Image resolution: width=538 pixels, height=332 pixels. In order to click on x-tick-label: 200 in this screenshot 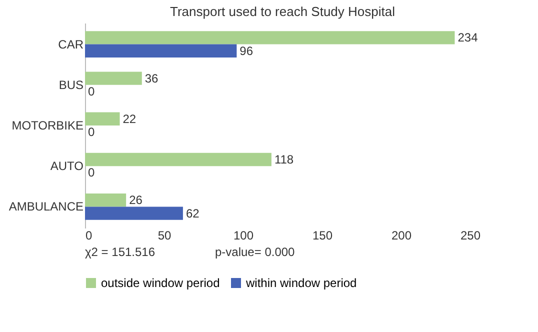, I will do `click(401, 235)`.